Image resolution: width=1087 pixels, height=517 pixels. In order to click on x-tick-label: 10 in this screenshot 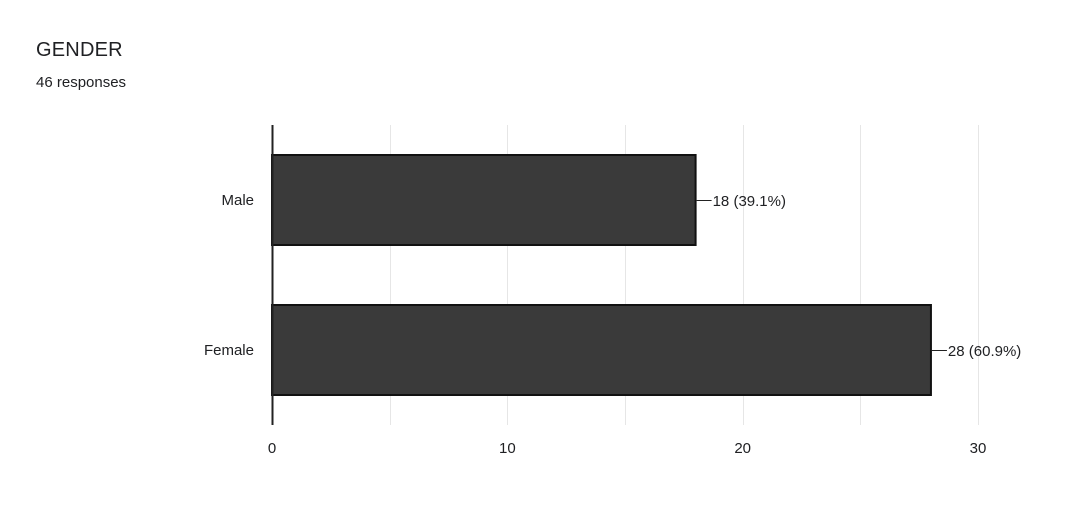, I will do `click(507, 448)`.